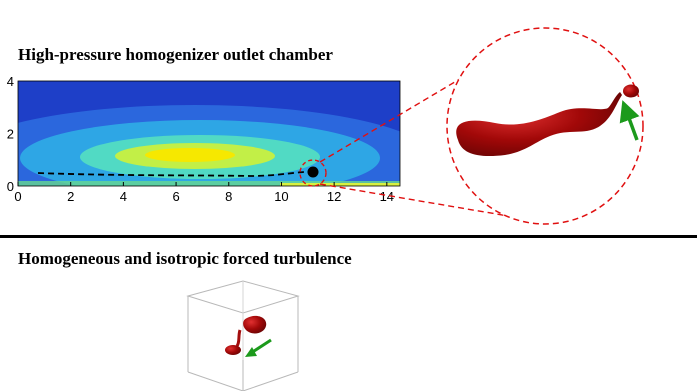 Image resolution: width=697 pixels, height=391 pixels. Describe the element at coordinates (631, 91) in the screenshot. I see `droplet-satellite` at that location.